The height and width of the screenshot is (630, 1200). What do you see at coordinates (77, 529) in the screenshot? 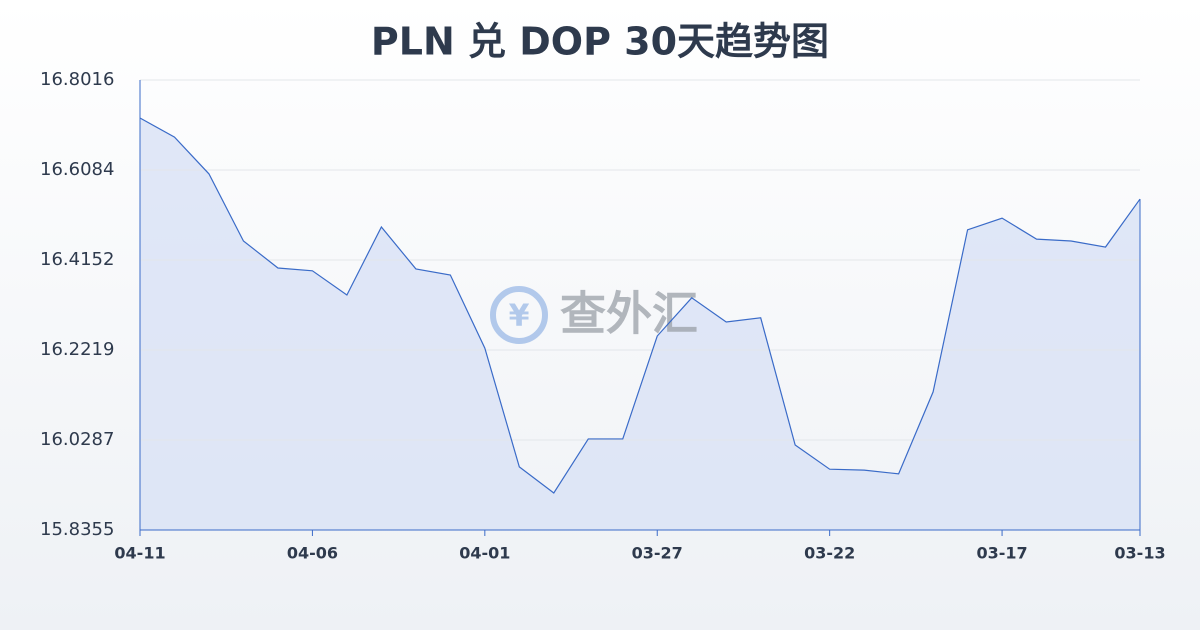
I see `y-tick-label: 15.8355` at bounding box center [77, 529].